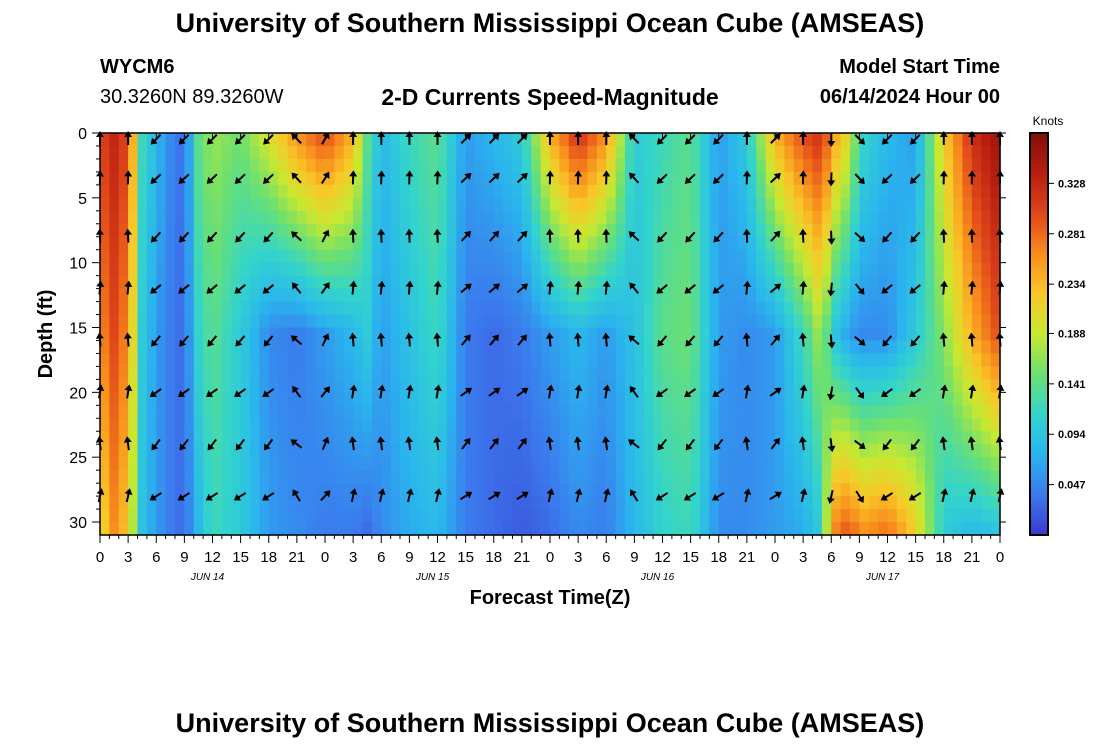 This screenshot has height=750, width=1100. What do you see at coordinates (207, 577) in the screenshot?
I see `date-label: JUN 14` at bounding box center [207, 577].